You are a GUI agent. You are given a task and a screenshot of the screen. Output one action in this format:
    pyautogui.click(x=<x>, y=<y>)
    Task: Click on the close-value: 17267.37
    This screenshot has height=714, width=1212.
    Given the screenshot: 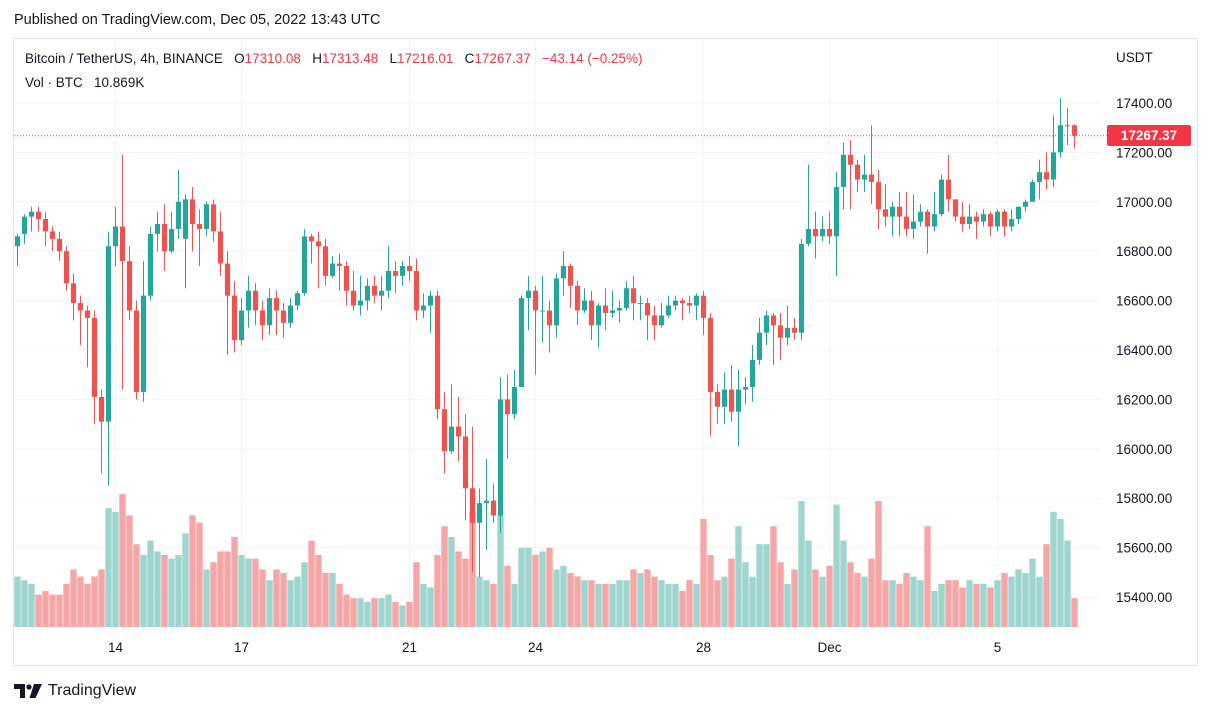 What is the action you would take?
    pyautogui.click(x=502, y=58)
    